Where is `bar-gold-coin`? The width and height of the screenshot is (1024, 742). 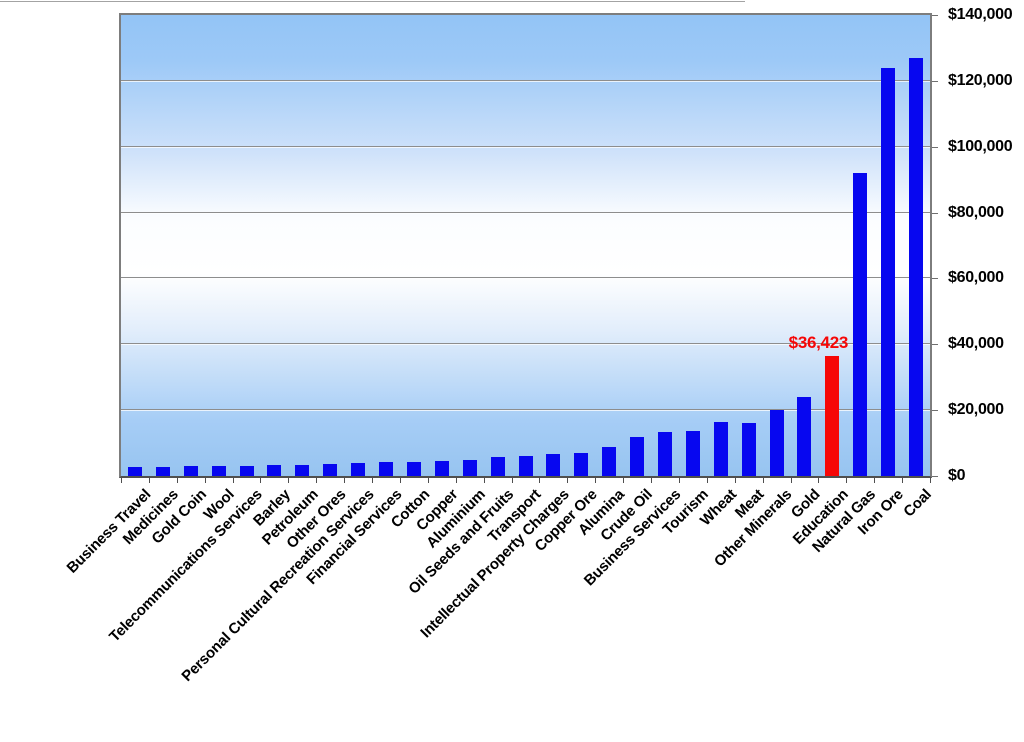 bar-gold-coin is located at coordinates (190, 471).